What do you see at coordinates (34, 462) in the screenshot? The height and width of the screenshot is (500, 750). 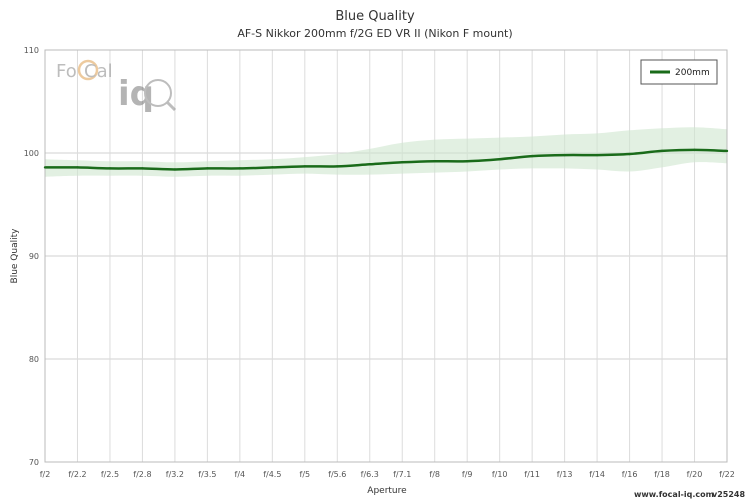 I see `y-tick-label: 70` at bounding box center [34, 462].